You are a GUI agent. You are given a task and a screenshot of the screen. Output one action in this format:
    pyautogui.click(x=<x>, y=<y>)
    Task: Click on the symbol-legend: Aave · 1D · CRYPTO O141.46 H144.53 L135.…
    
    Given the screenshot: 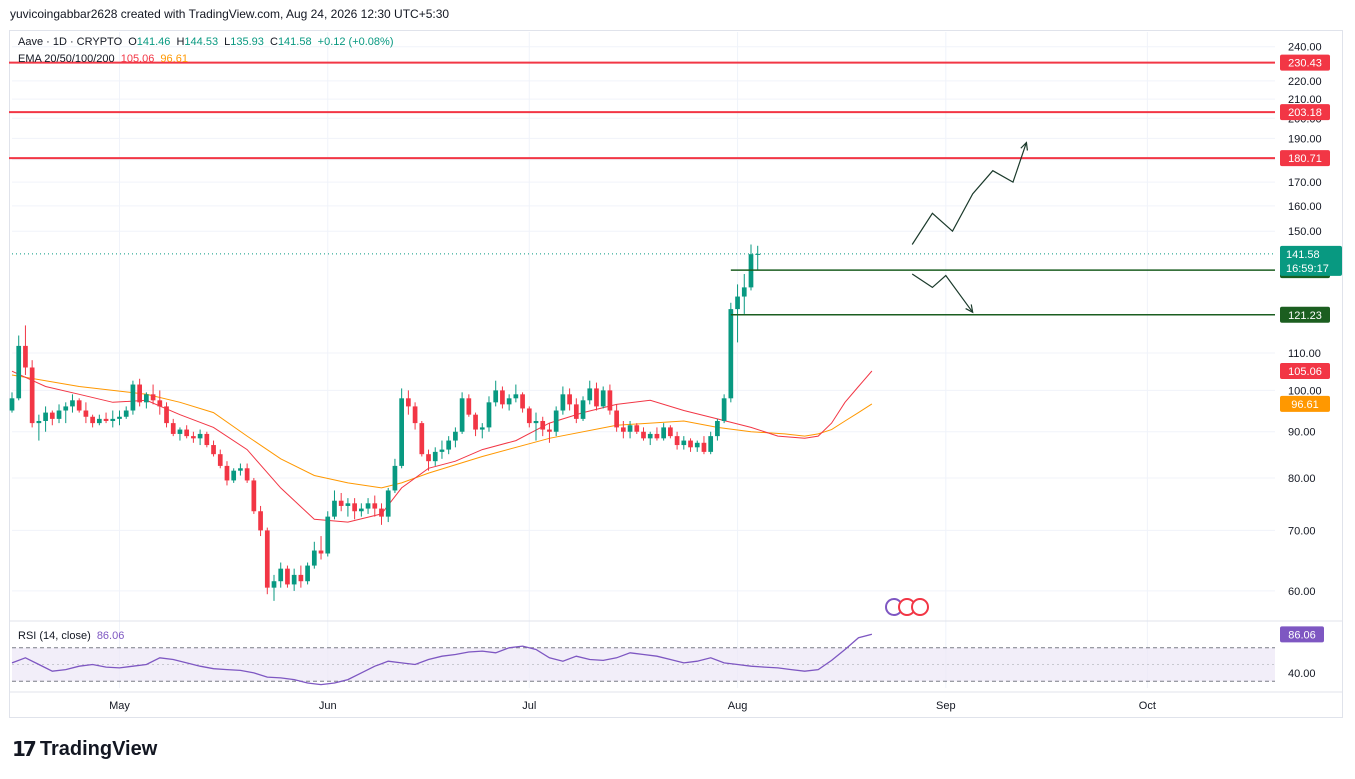 What is the action you would take?
    pyautogui.click(x=207, y=42)
    